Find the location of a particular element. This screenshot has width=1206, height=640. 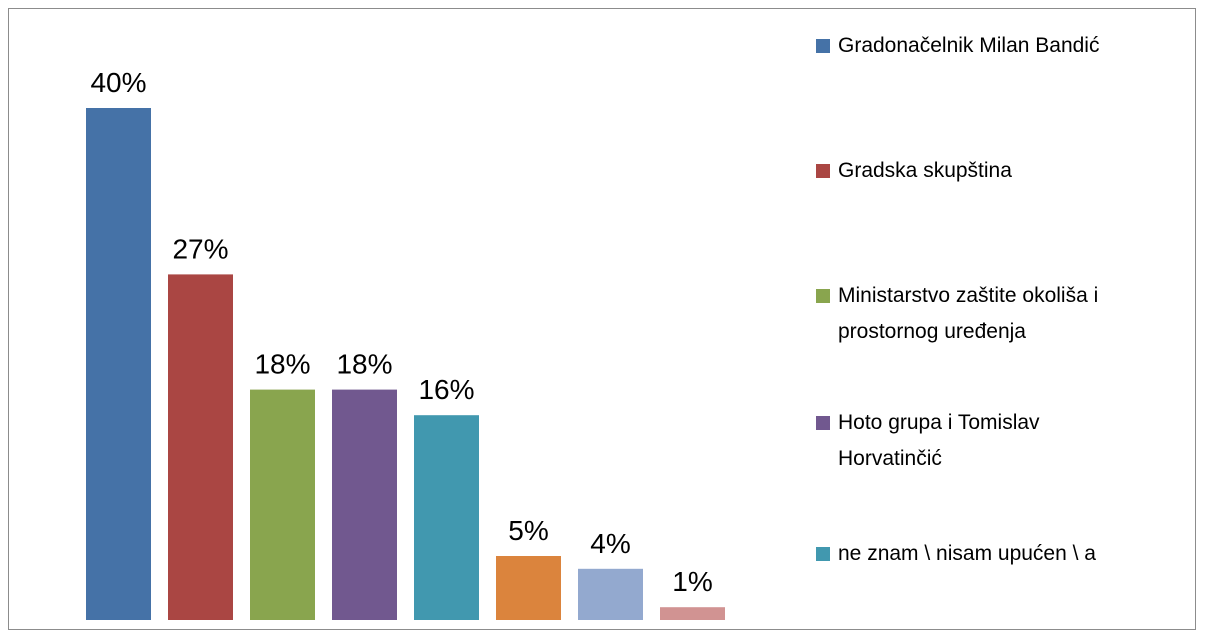

legend-label: Gradonačelnik Milan Bandić is located at coordinates (969, 45).